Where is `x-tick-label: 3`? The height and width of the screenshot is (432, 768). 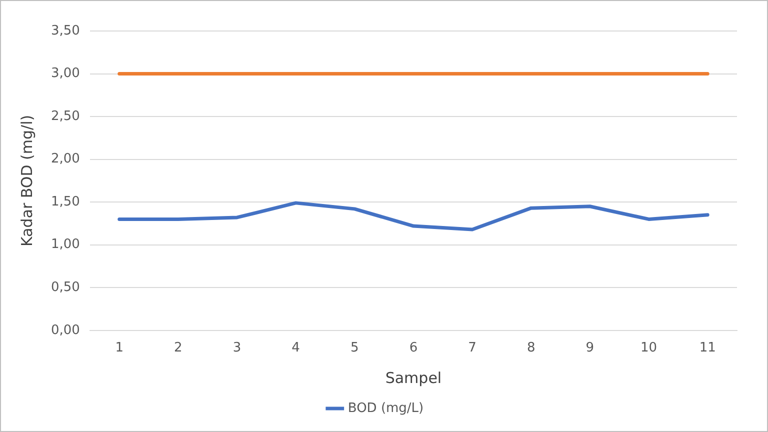
x-tick-label: 3 is located at coordinates (237, 348).